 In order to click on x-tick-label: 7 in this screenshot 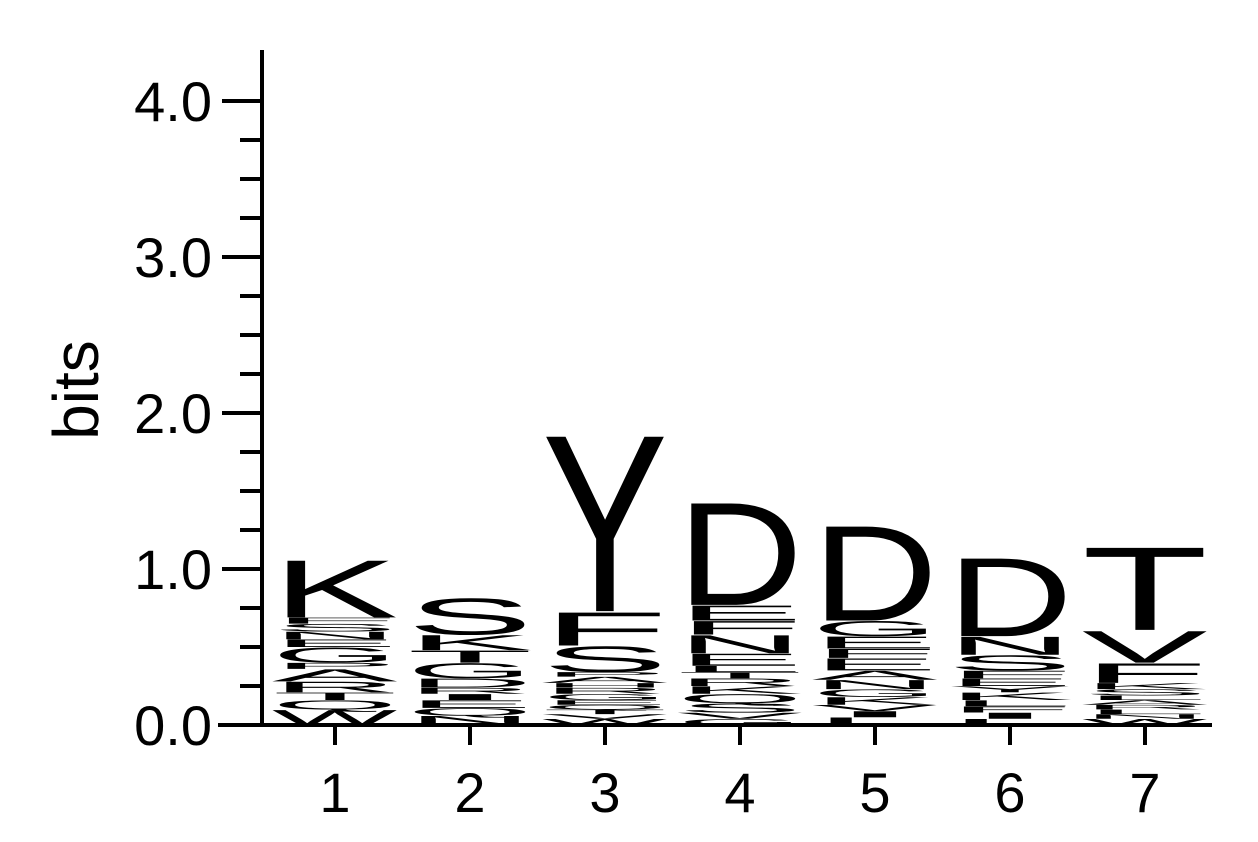, I will do `click(1144, 792)`.